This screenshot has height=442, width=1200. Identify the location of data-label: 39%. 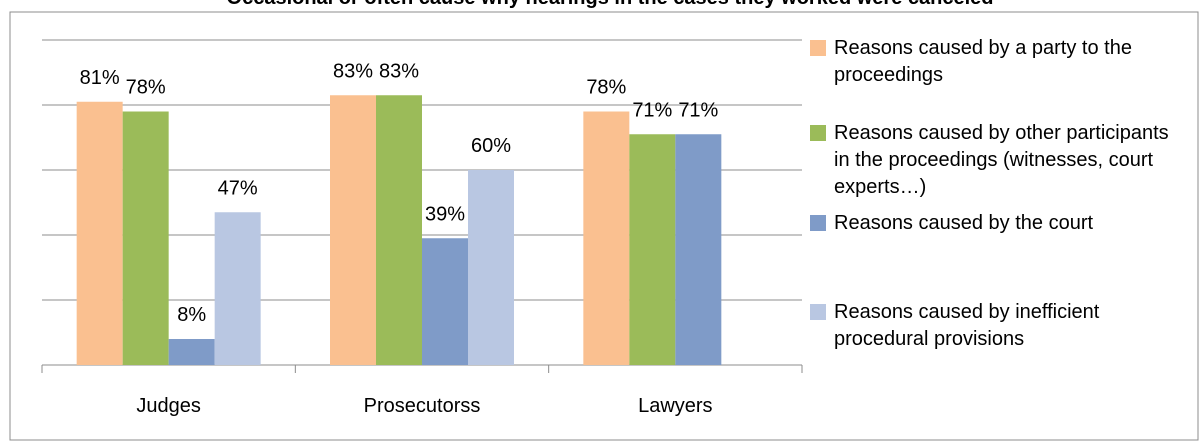
(445, 214).